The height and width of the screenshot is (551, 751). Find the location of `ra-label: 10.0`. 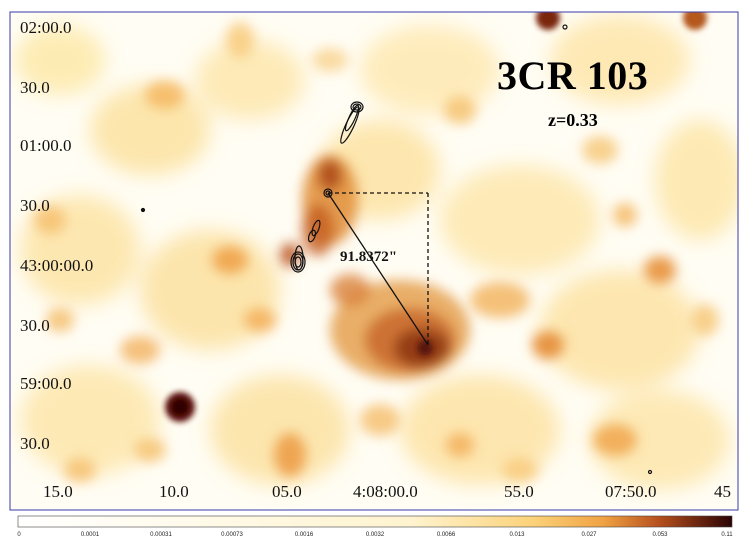

ra-label: 10.0 is located at coordinates (174, 491).